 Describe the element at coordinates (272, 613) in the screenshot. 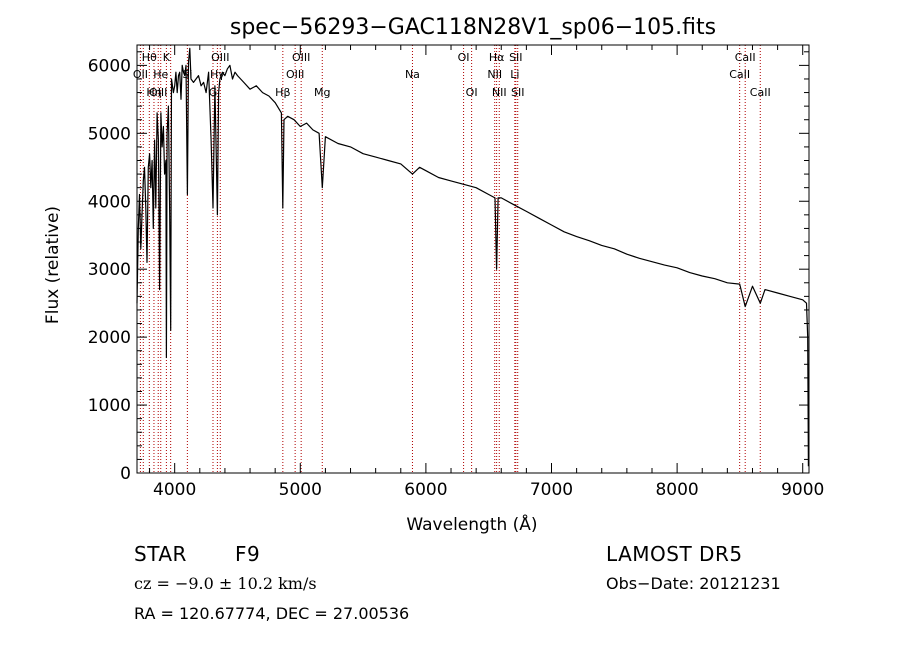

I see `coordinates: RA = 120.67774, DEC = 27.00536` at that location.